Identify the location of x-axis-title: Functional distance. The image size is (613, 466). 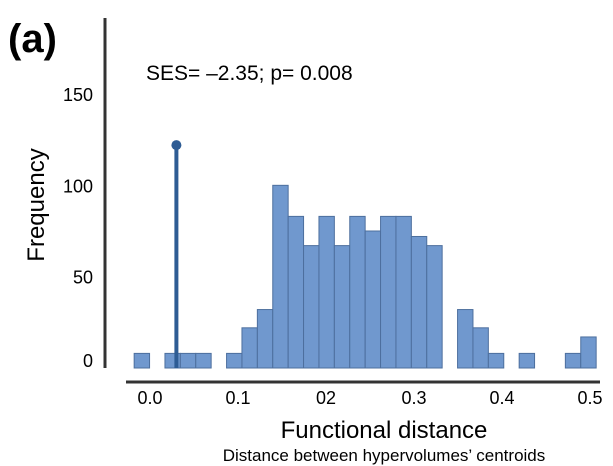
(384, 430).